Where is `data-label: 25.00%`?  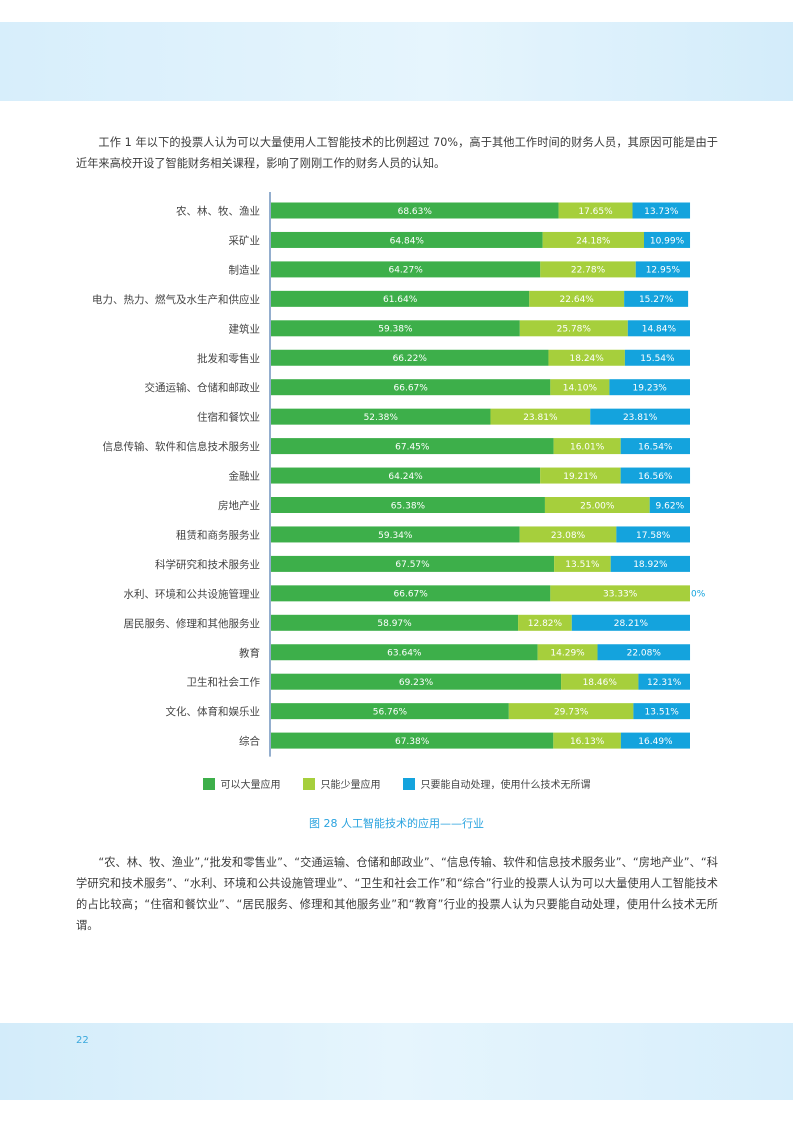
data-label: 25.00% is located at coordinates (597, 506).